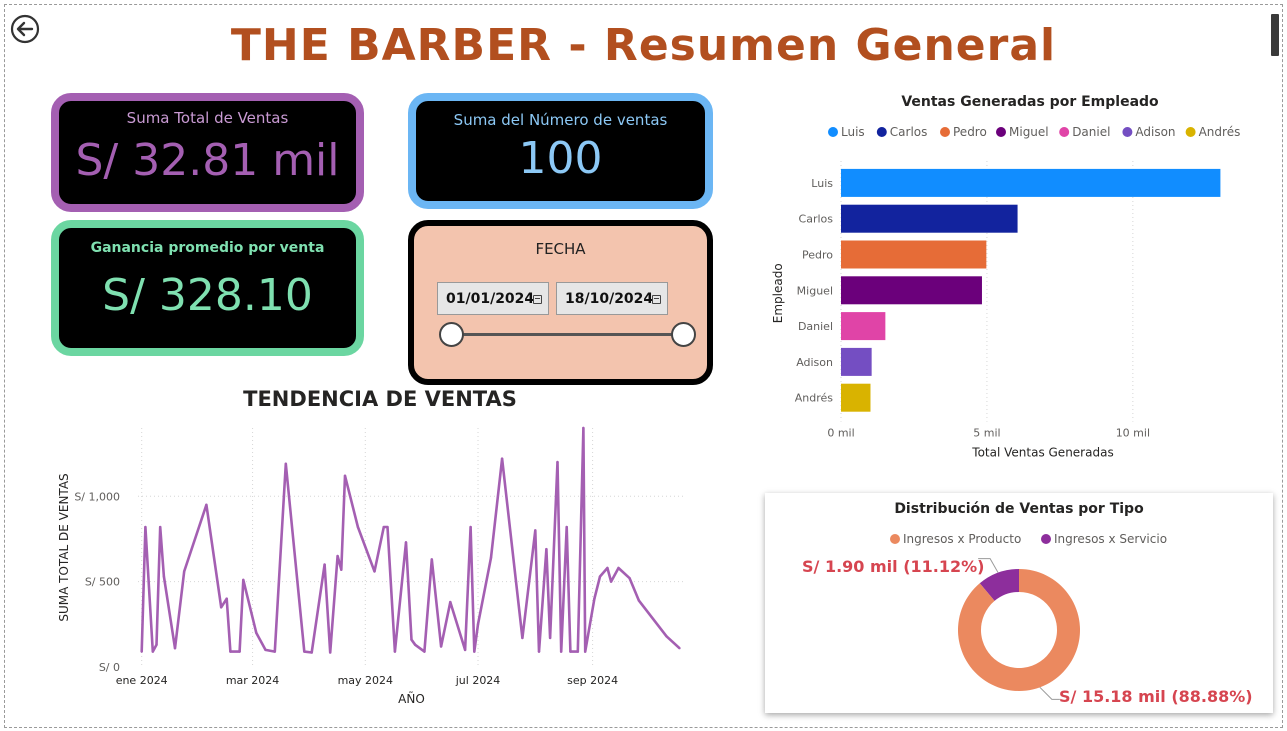 This screenshot has height=731, width=1287. Describe the element at coordinates (1275, 35) in the screenshot. I see `vertical-scrollbar` at that location.